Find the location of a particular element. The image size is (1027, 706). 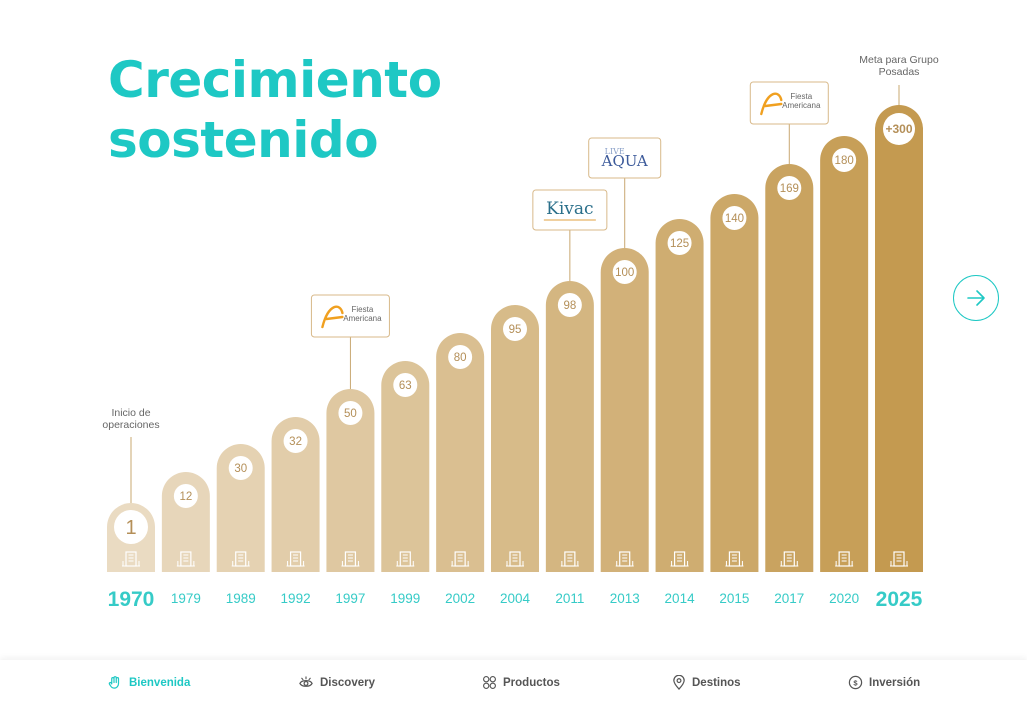

logo-text: Americana is located at coordinates (801, 105).